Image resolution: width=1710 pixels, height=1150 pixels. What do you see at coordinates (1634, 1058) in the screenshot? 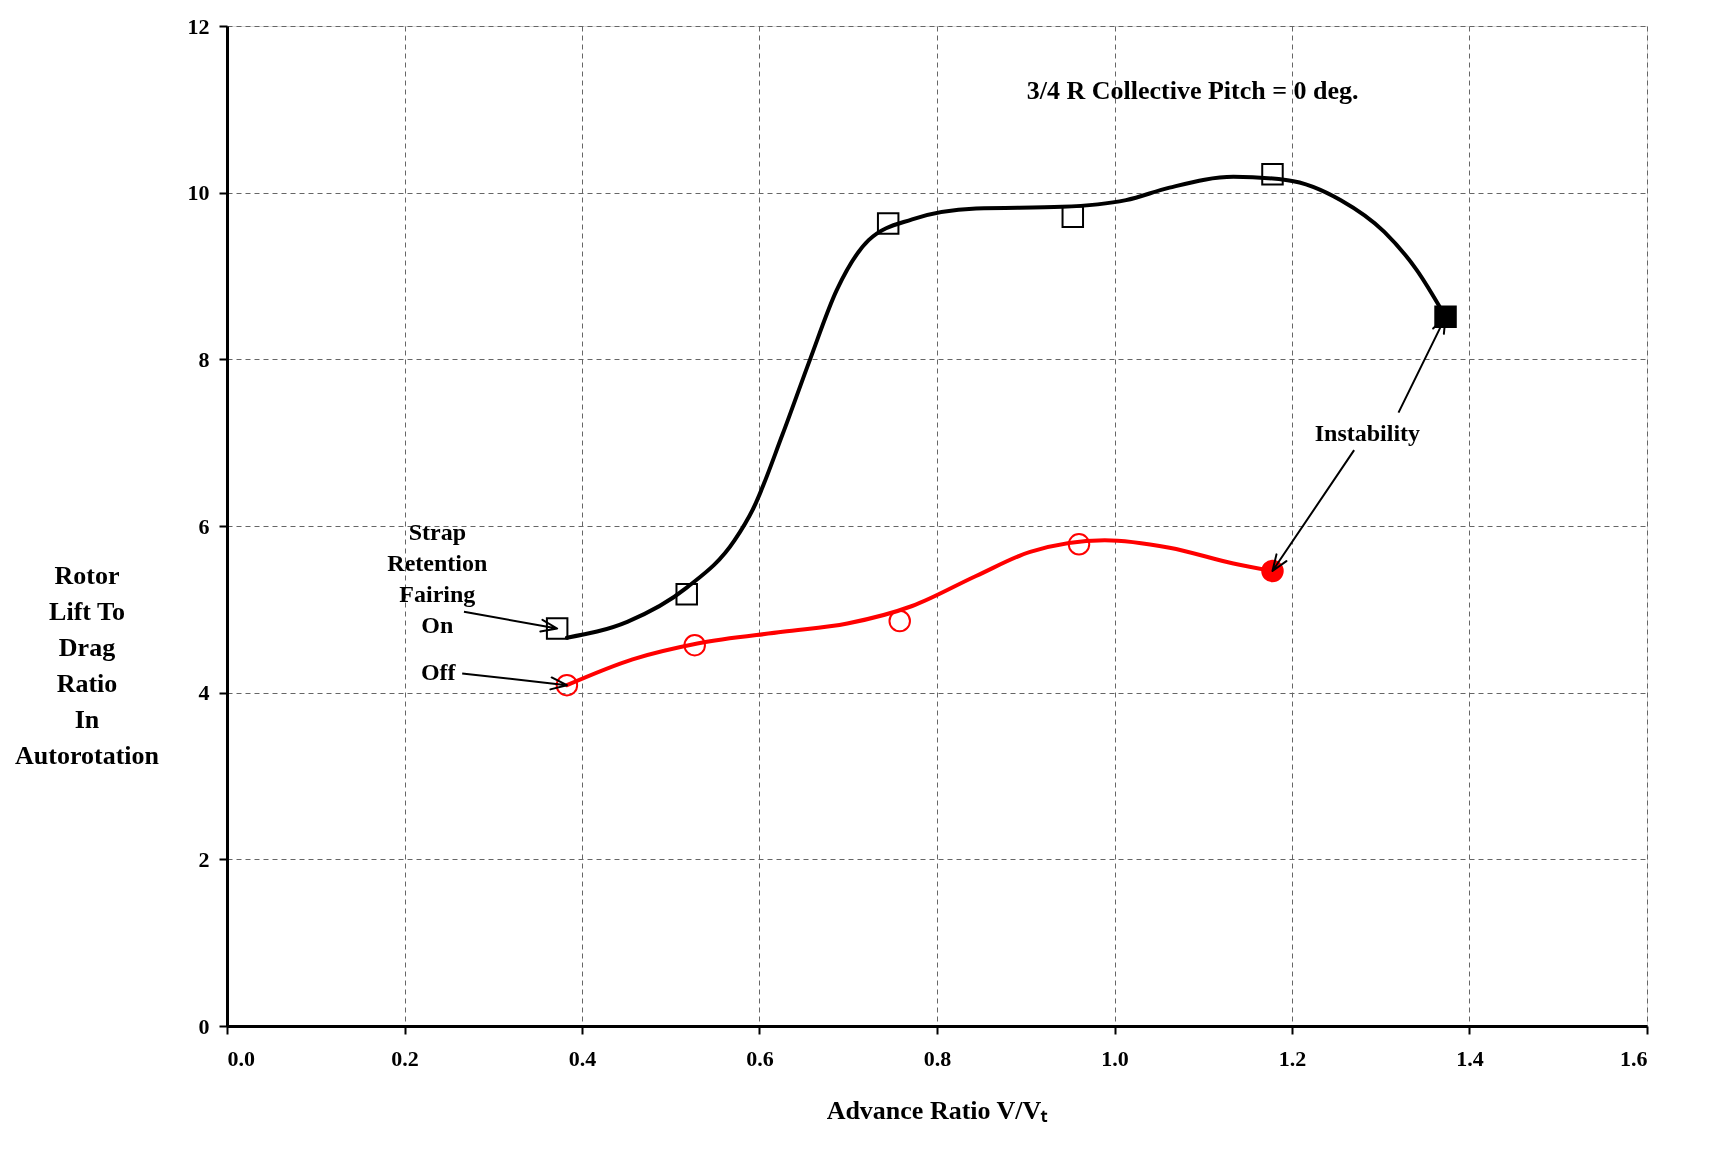
I see `x-tick-label: 1.6` at bounding box center [1634, 1058].